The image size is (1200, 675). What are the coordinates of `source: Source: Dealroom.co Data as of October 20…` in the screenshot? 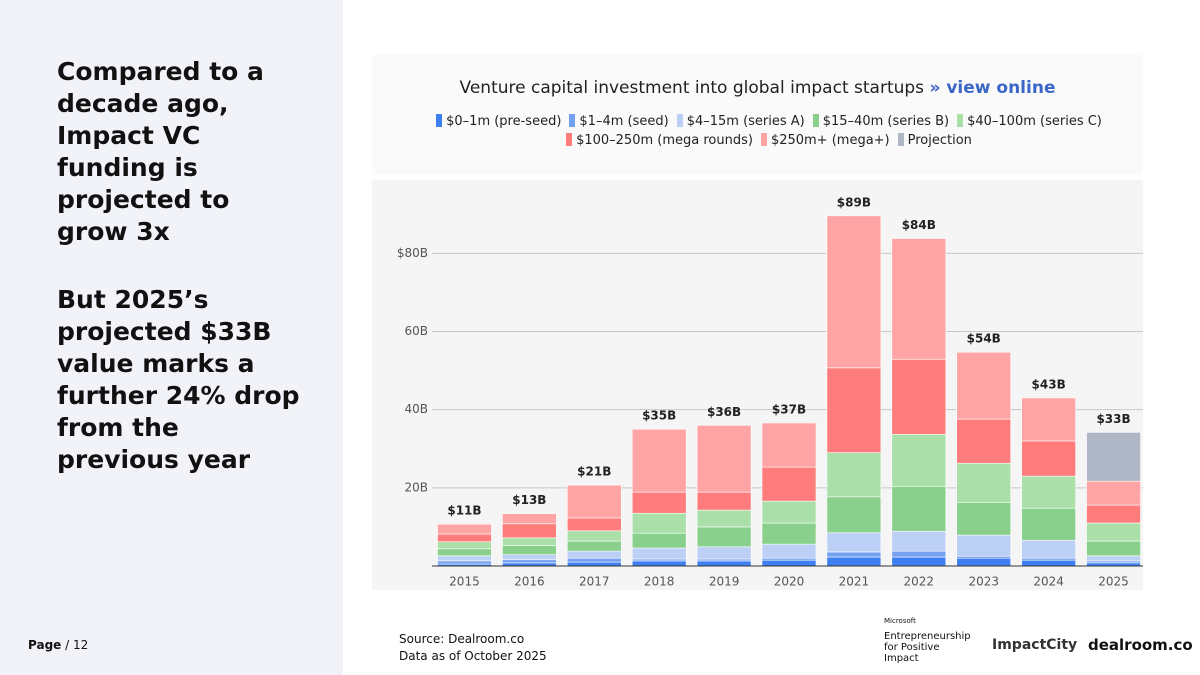 It's located at (473, 648).